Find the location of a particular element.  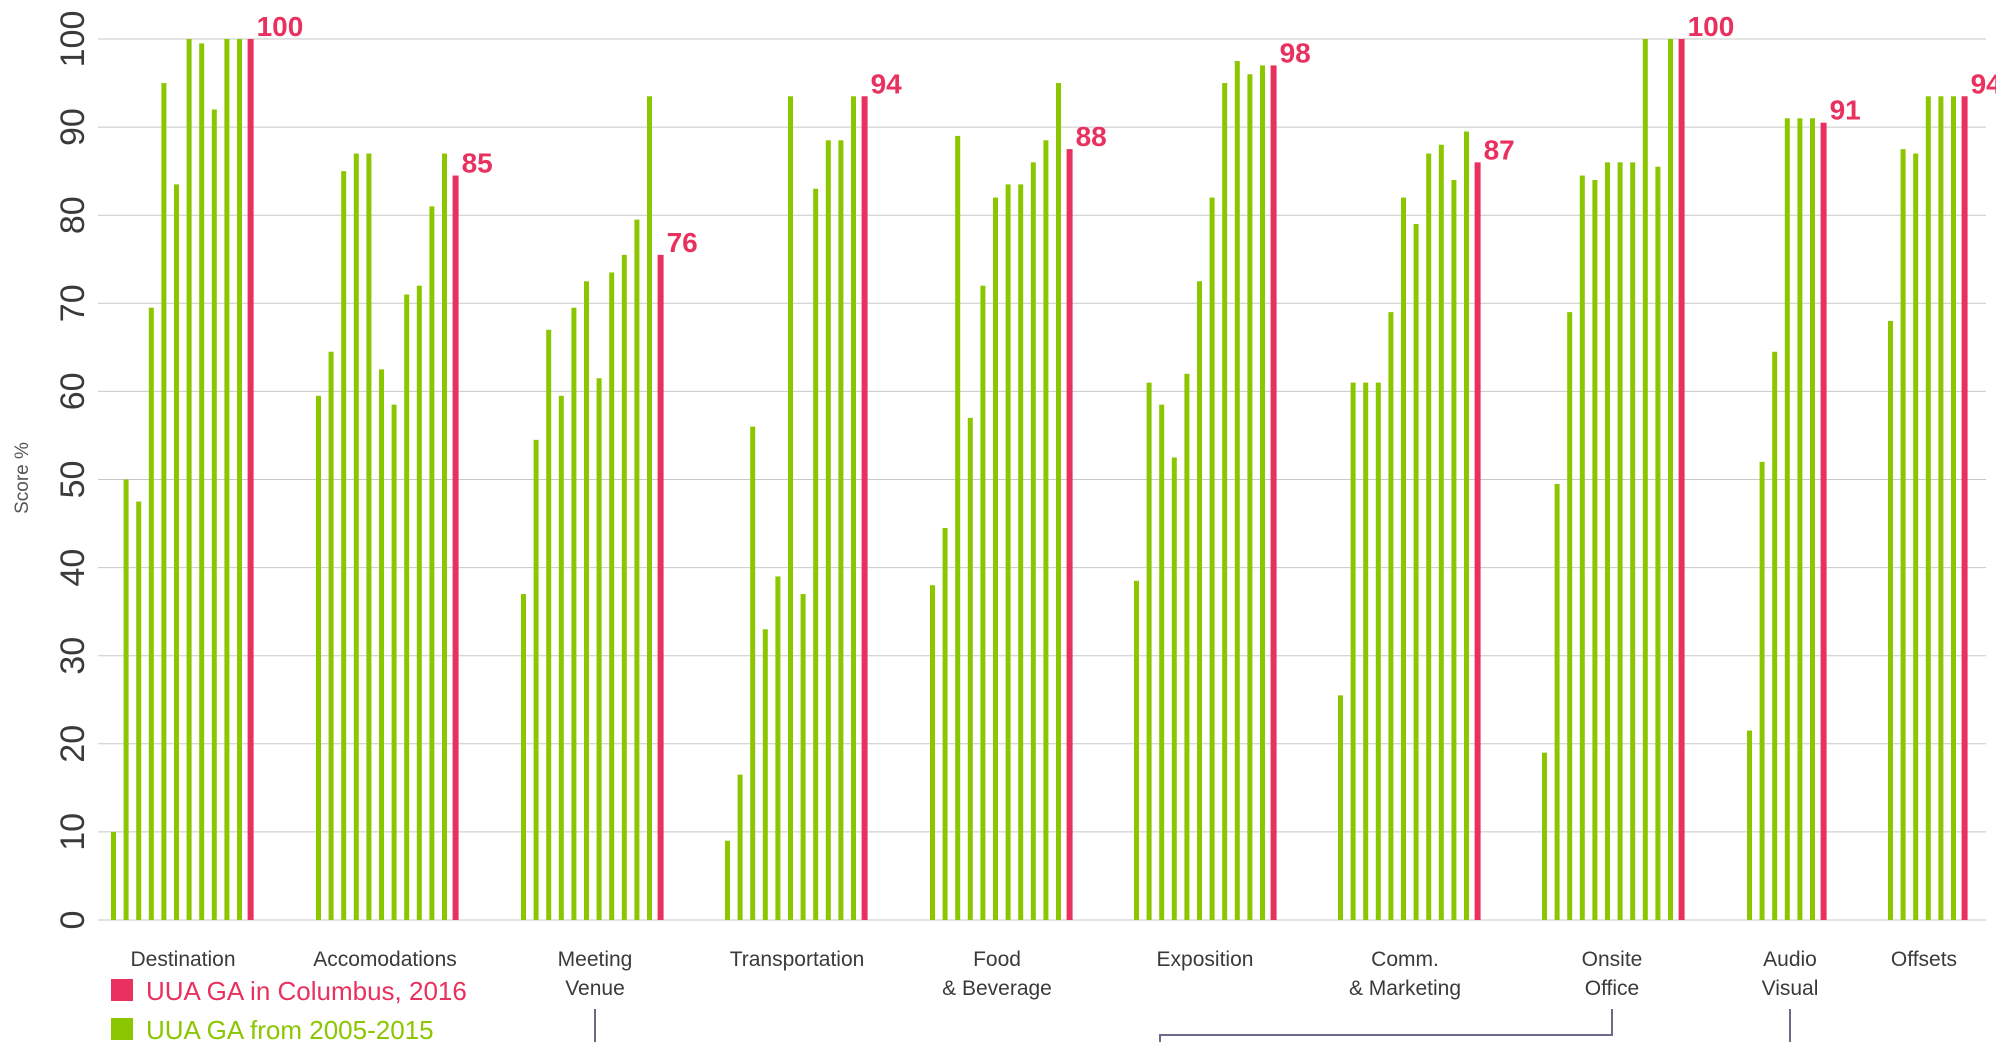

connector-lines is located at coordinates (1192, 1025).